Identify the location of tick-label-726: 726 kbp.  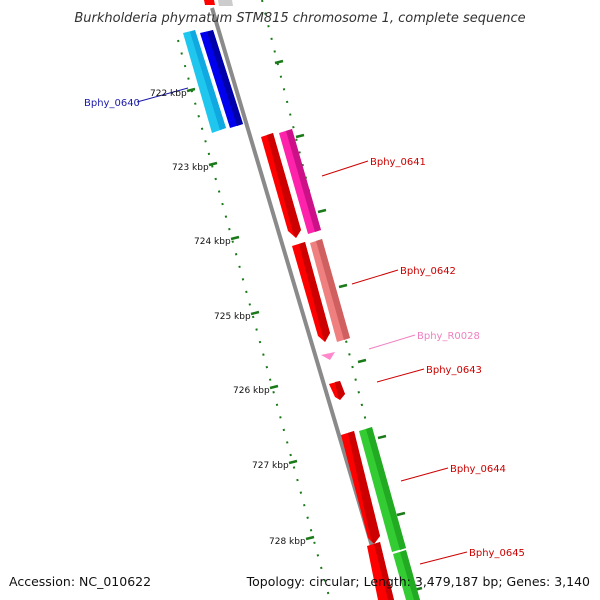
(251, 391).